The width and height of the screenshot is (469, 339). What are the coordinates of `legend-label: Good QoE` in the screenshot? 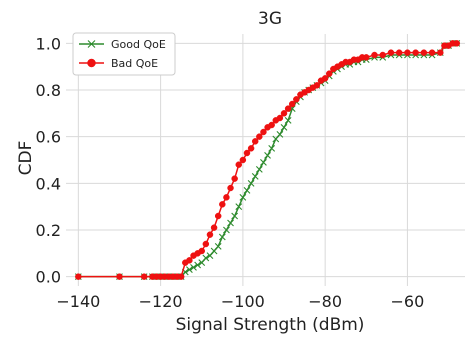 It's located at (138, 44).